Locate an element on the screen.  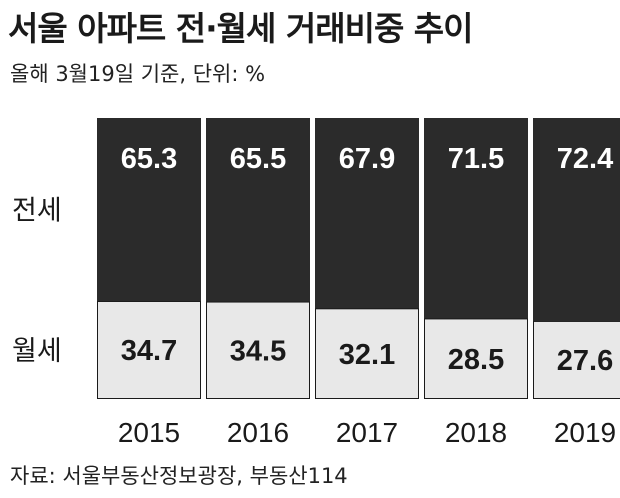
x-tick-label: 2019 is located at coordinates (585, 432).